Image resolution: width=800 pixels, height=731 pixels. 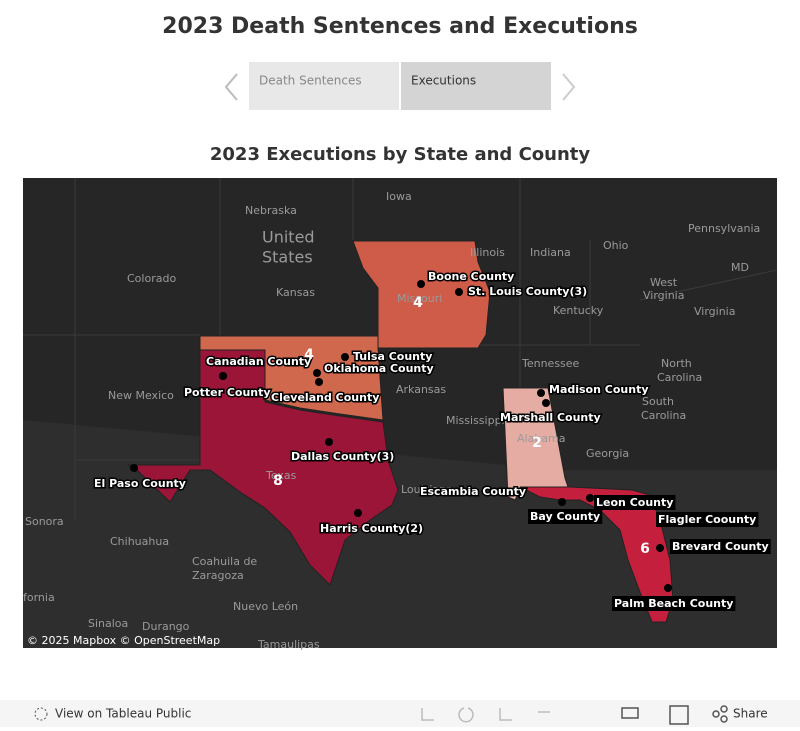 What do you see at coordinates (141, 395) in the screenshot?
I see `place-label: New Mexico` at bounding box center [141, 395].